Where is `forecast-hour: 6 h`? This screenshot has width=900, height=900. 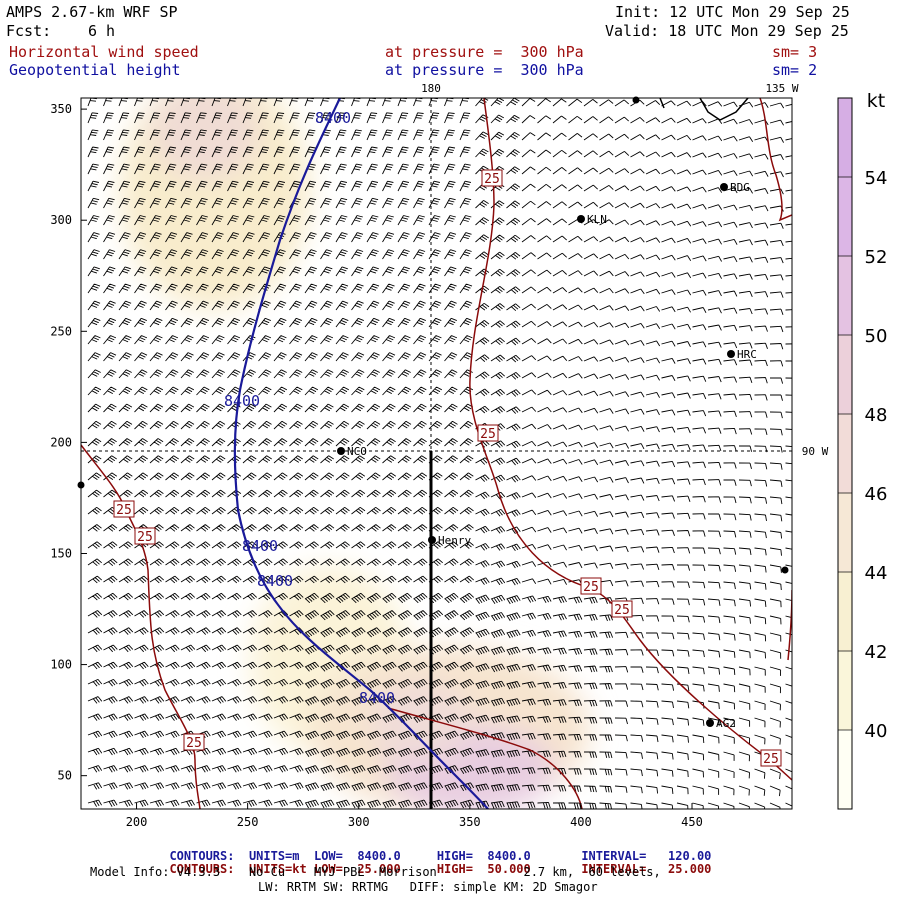 forecast-hour: 6 h is located at coordinates (102, 31).